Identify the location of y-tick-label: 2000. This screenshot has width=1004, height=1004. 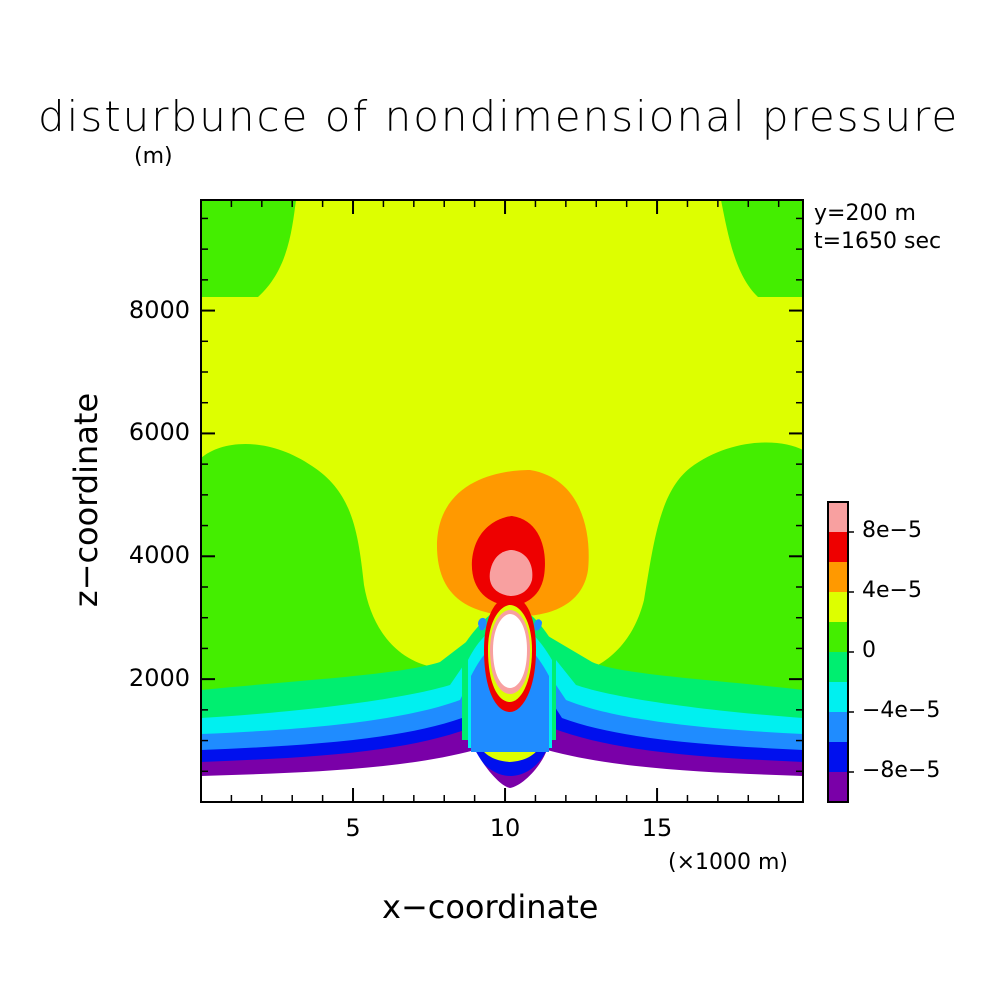
(159, 678).